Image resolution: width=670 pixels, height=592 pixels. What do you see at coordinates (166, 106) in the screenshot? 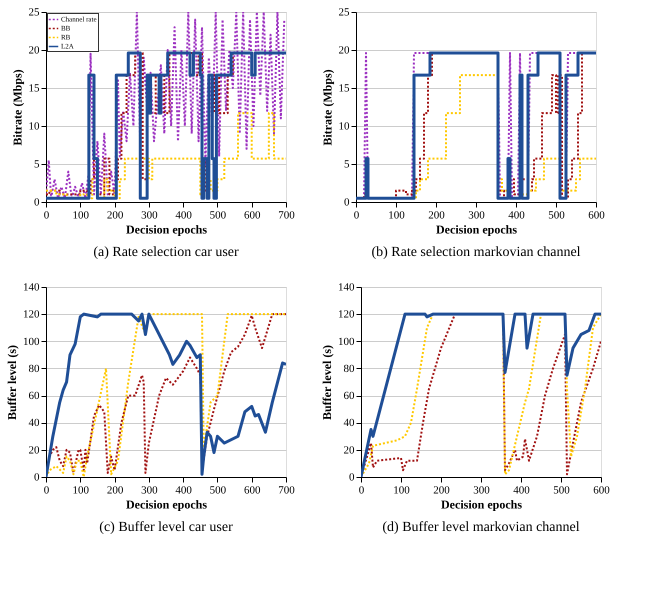
I see `line-series` at bounding box center [166, 106].